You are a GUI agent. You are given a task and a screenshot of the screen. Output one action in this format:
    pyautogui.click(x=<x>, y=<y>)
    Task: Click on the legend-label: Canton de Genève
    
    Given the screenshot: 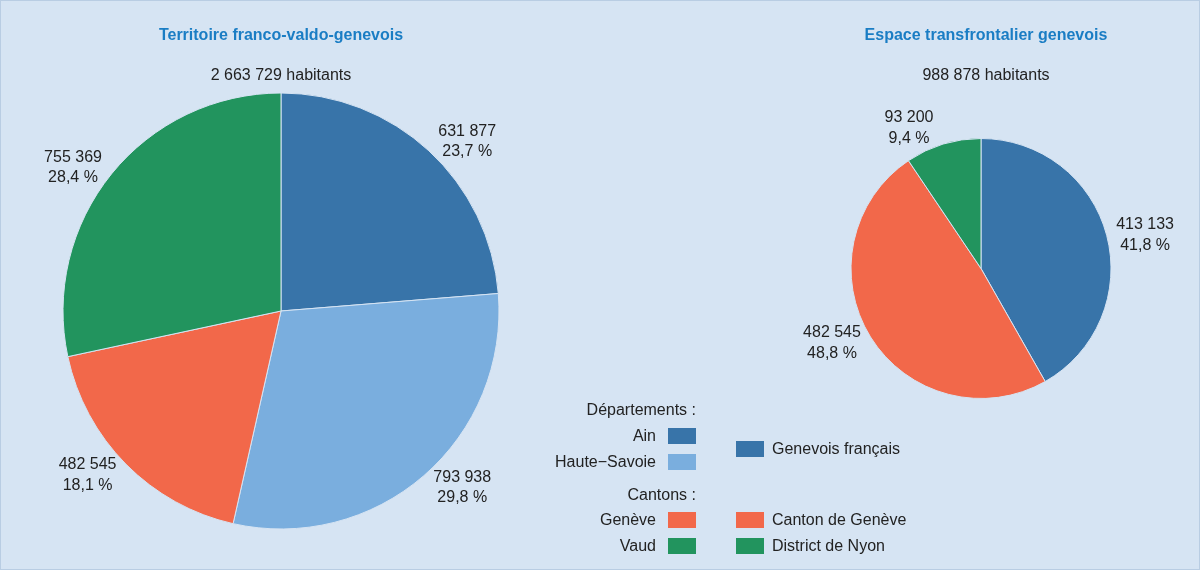 What is the action you would take?
    pyautogui.click(x=839, y=520)
    